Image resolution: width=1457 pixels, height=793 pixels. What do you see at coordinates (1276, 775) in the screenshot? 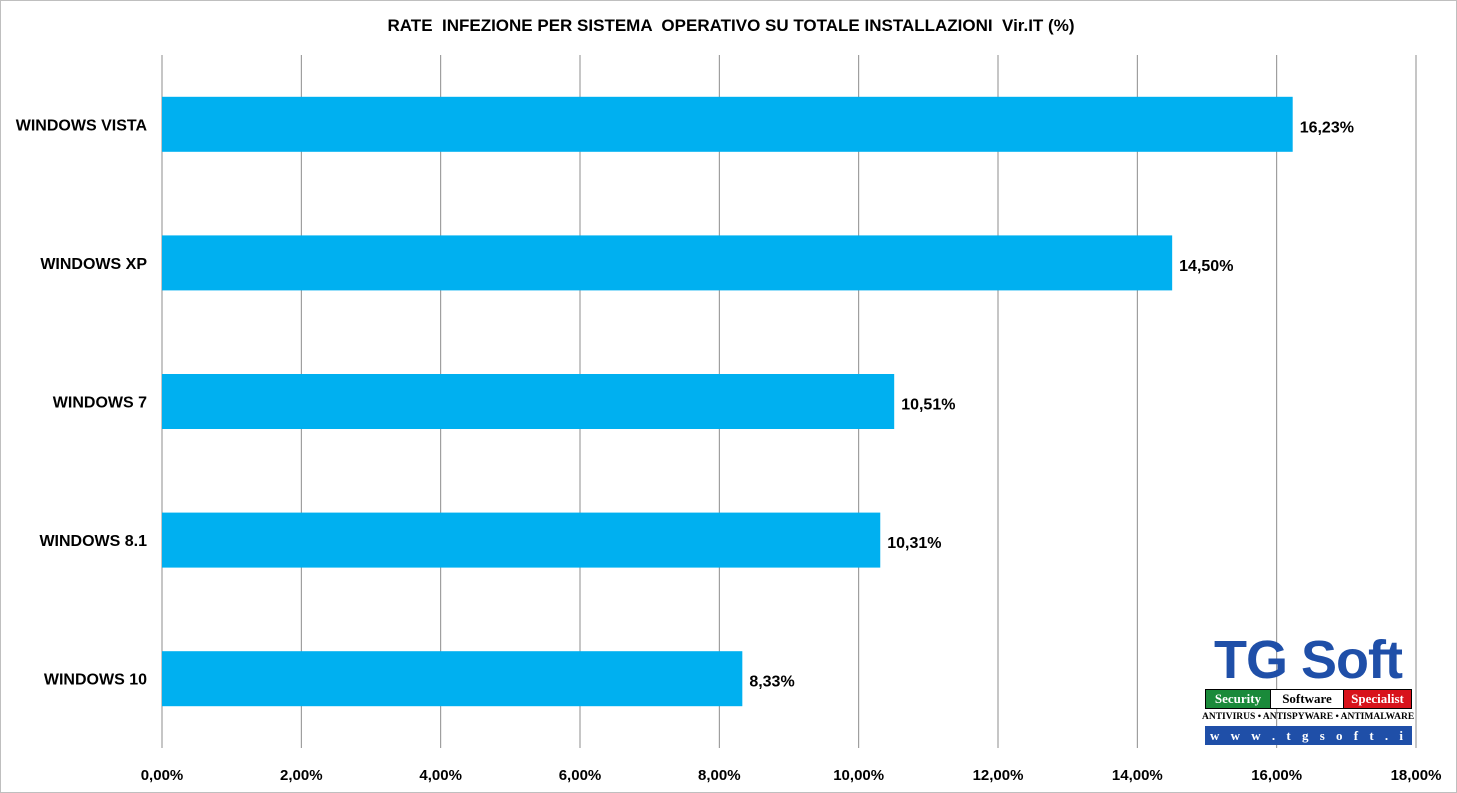
I see `x-tick-label: 16,00%` at bounding box center [1276, 775].